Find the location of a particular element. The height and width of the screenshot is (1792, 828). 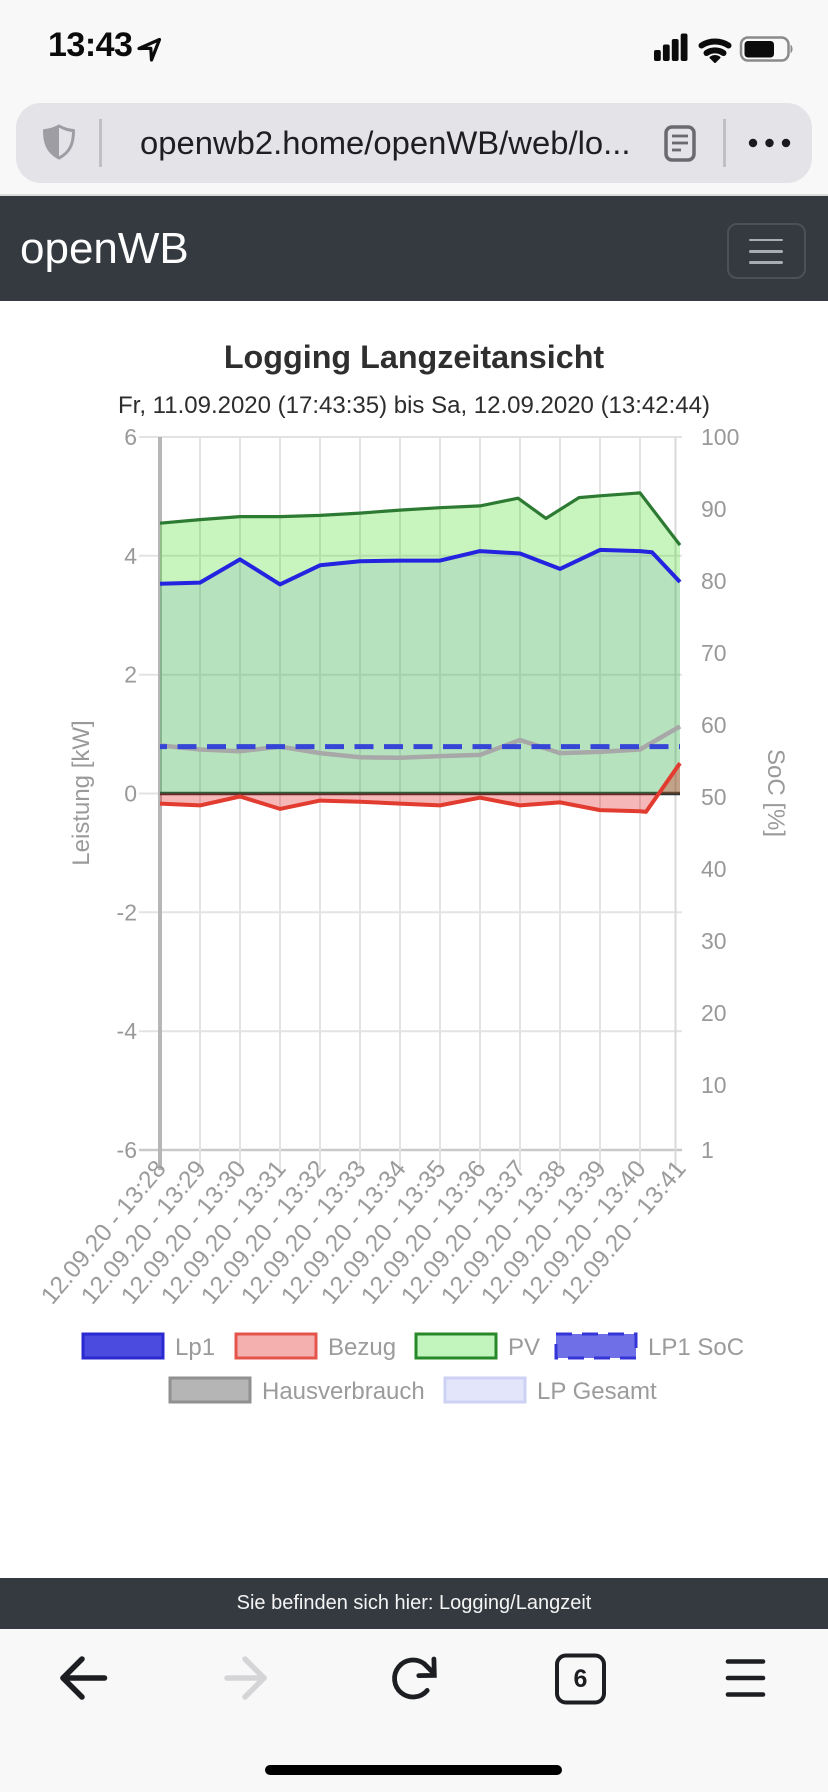

svg-text: -6 is located at coordinates (127, 1150).